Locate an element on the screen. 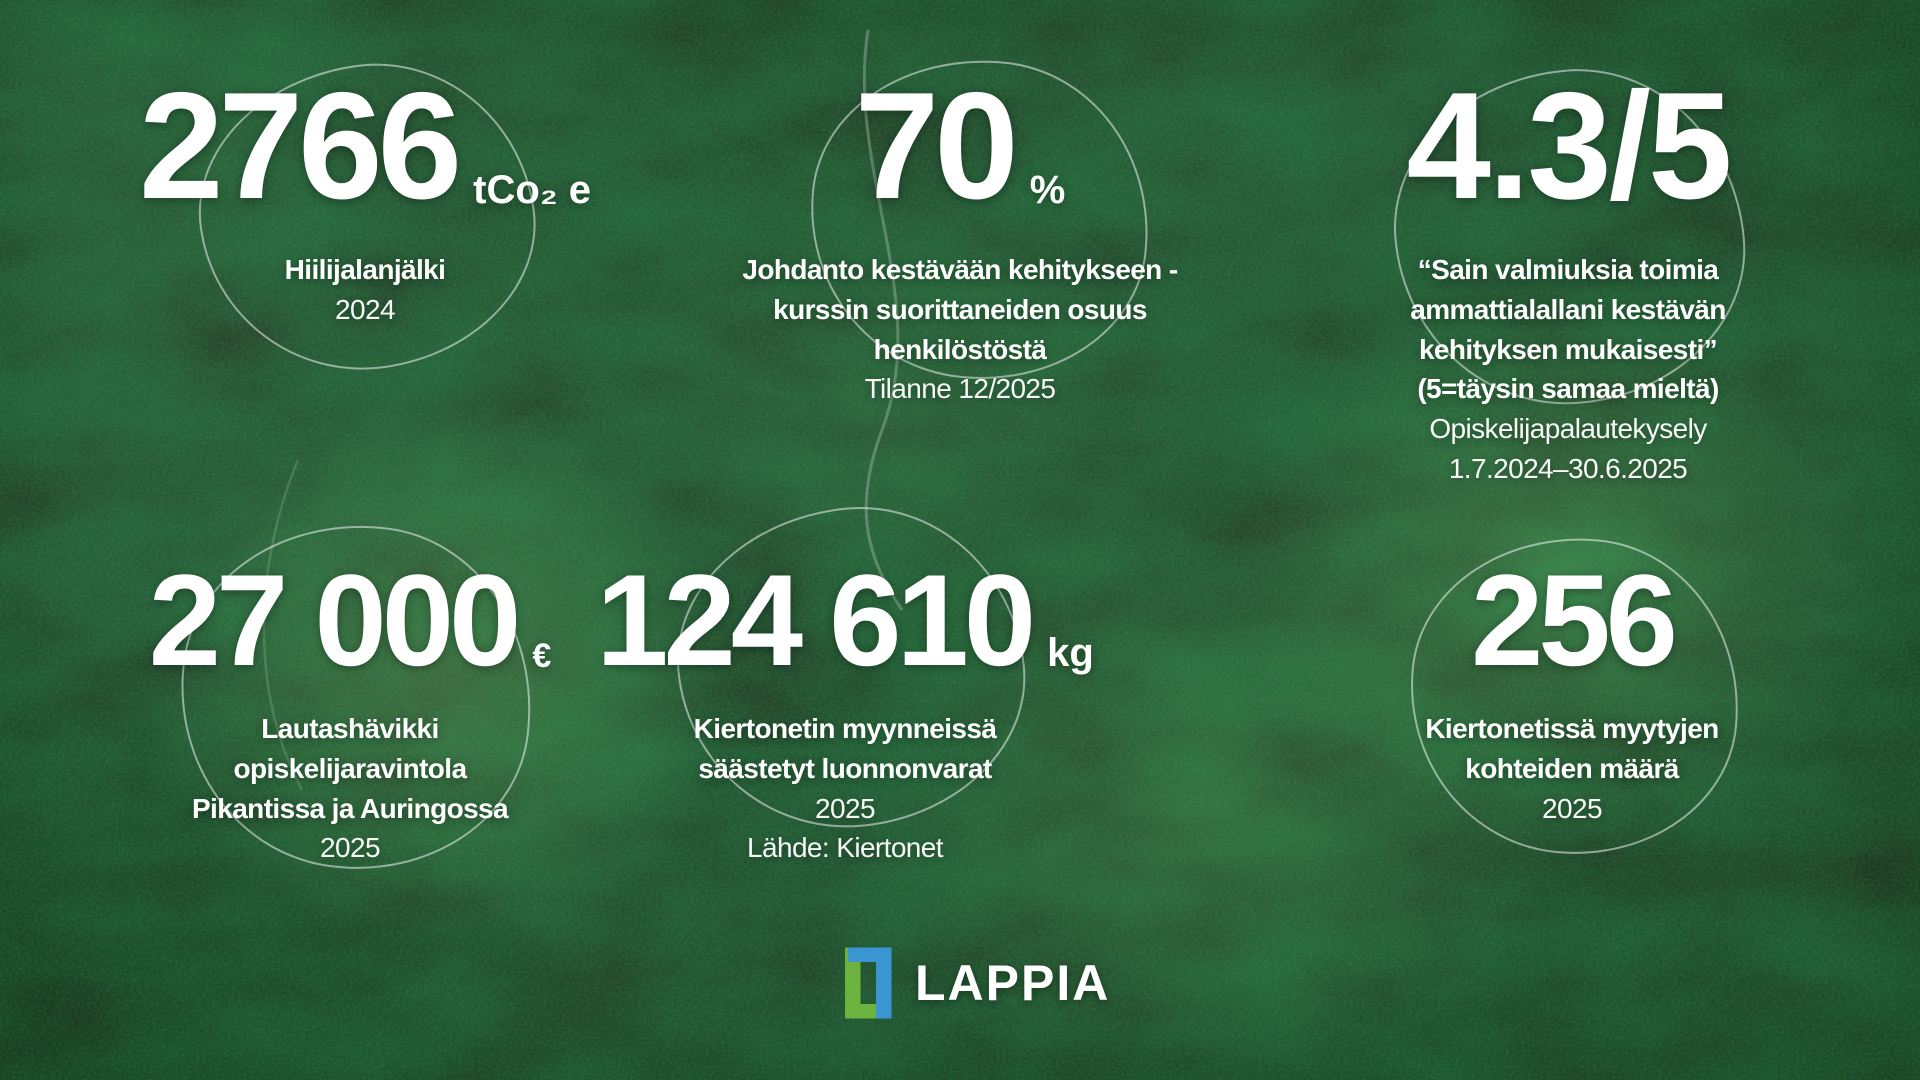 The image size is (1920, 1080). stat-period: Tilanne 12/2025 is located at coordinates (960, 389).